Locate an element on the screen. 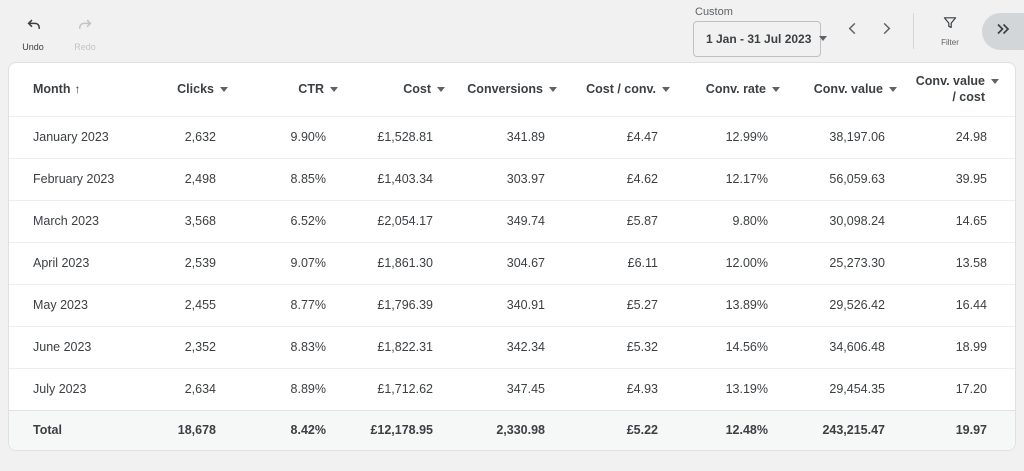 The height and width of the screenshot is (471, 1024). cell-ctr: 6.52% is located at coordinates (299, 220).